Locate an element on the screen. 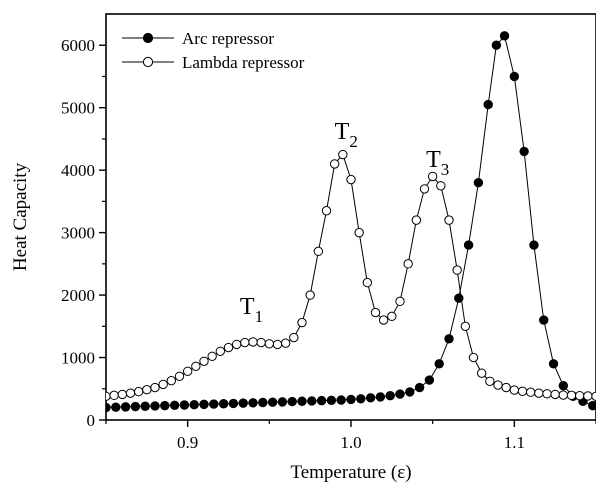  y-tick-label: 4000 is located at coordinates (78, 170).